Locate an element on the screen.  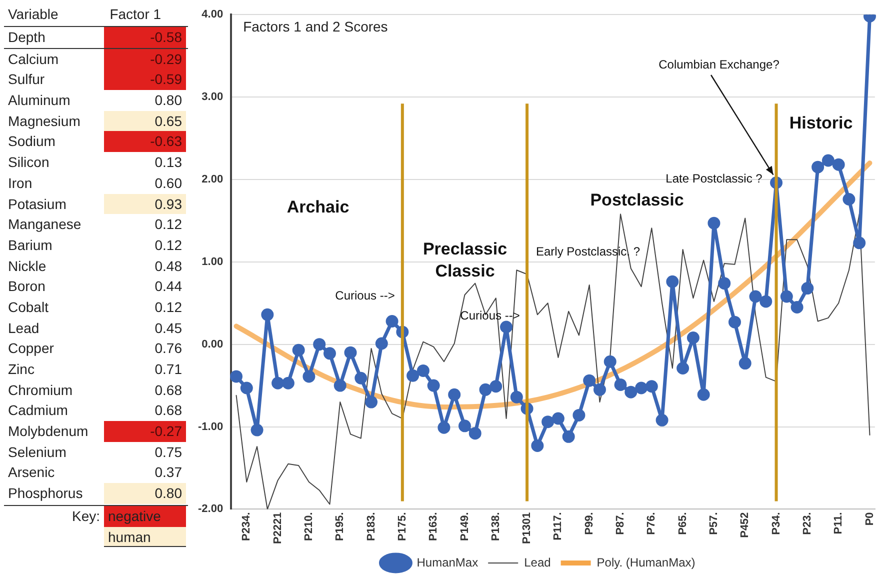
x-tick-label: P76. is located at coordinates (652, 523).